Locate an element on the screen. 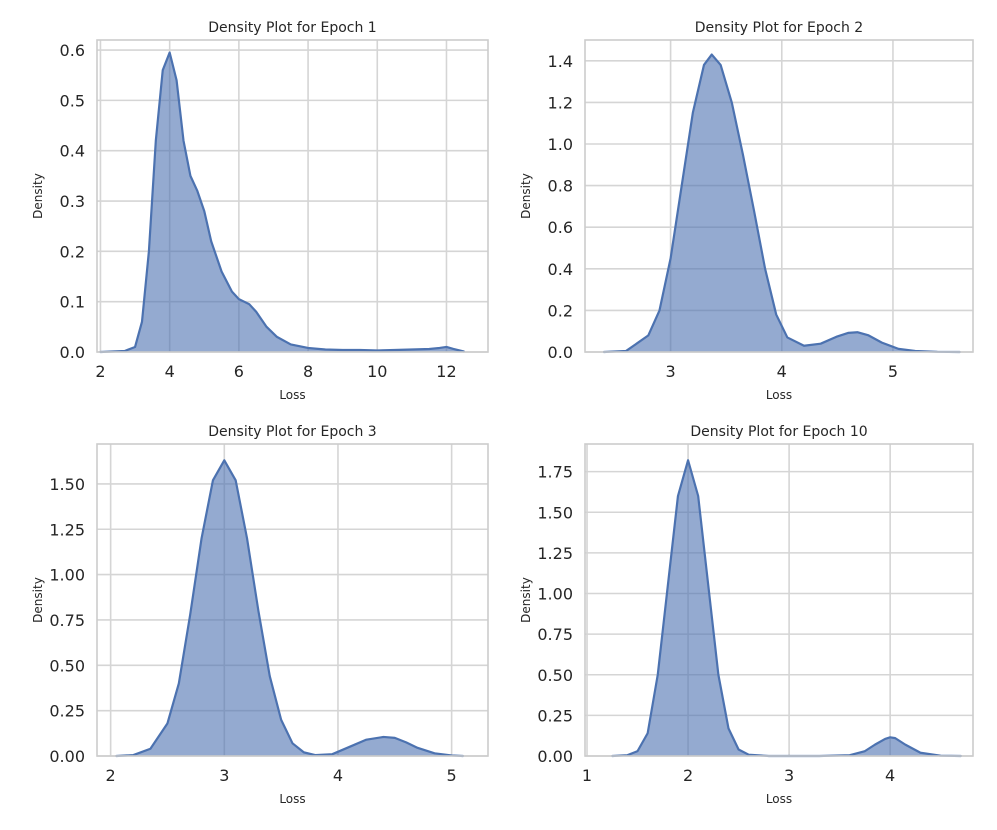 The height and width of the screenshot is (830, 997). y-tick-label: 1.4 is located at coordinates (560, 61).